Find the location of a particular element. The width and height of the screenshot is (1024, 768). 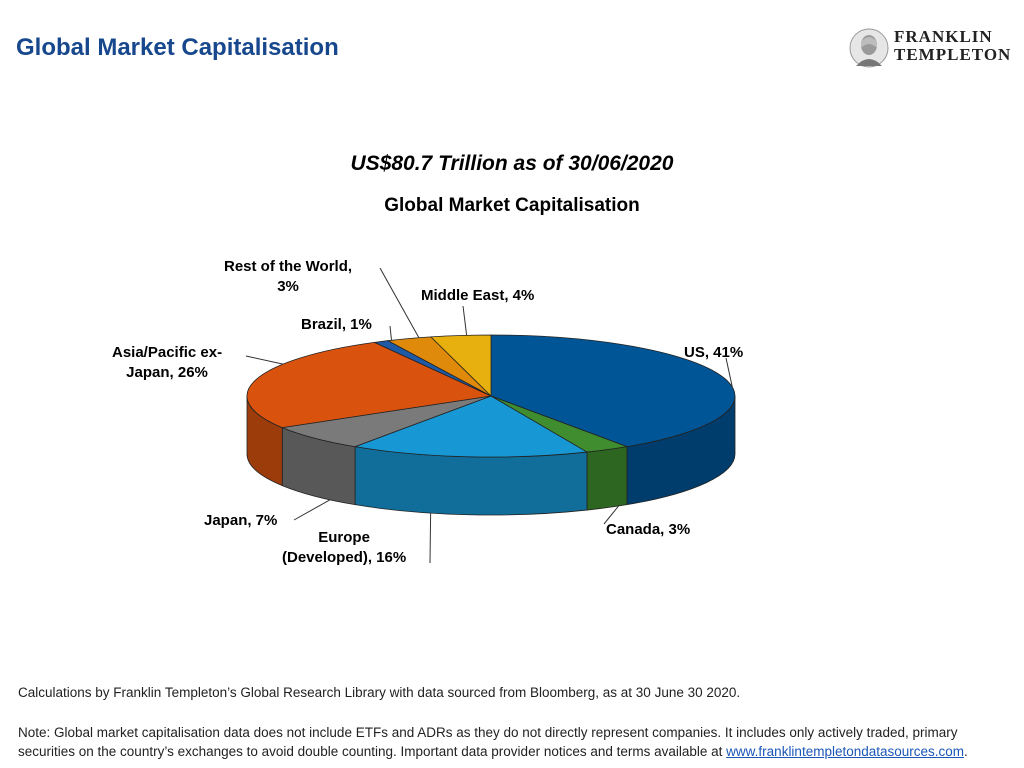

label-asia-pacific-line-2: Japan, 26% is located at coordinates (167, 372).